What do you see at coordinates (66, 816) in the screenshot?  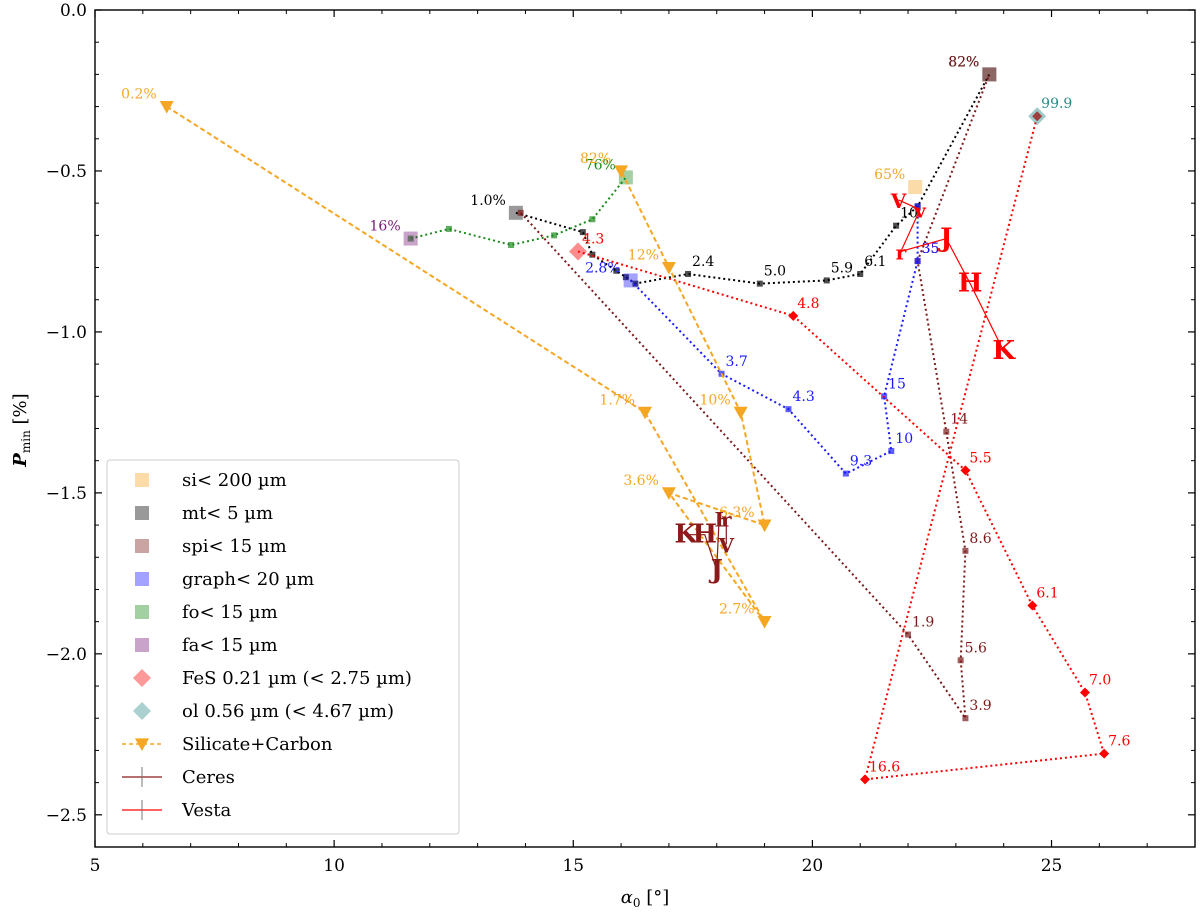 I see `y-tick-label: −2.5` at bounding box center [66, 816].